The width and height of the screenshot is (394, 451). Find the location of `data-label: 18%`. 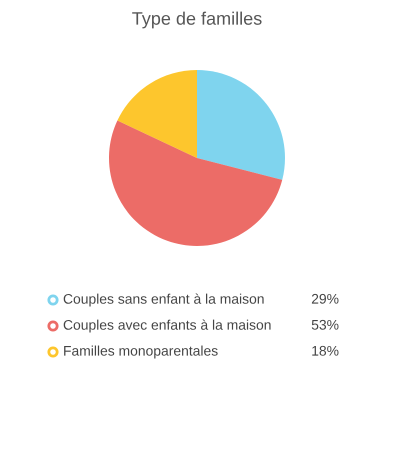

data-label: 18% is located at coordinates (325, 351).